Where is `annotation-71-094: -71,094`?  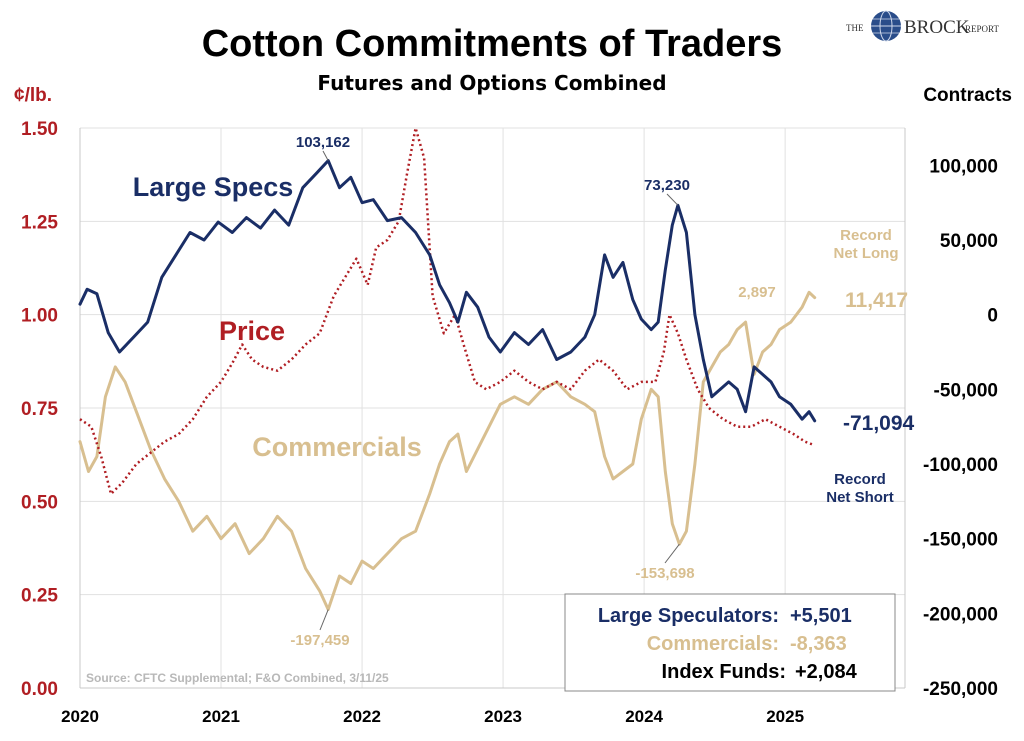 annotation-71-094: -71,094 is located at coordinates (879, 423).